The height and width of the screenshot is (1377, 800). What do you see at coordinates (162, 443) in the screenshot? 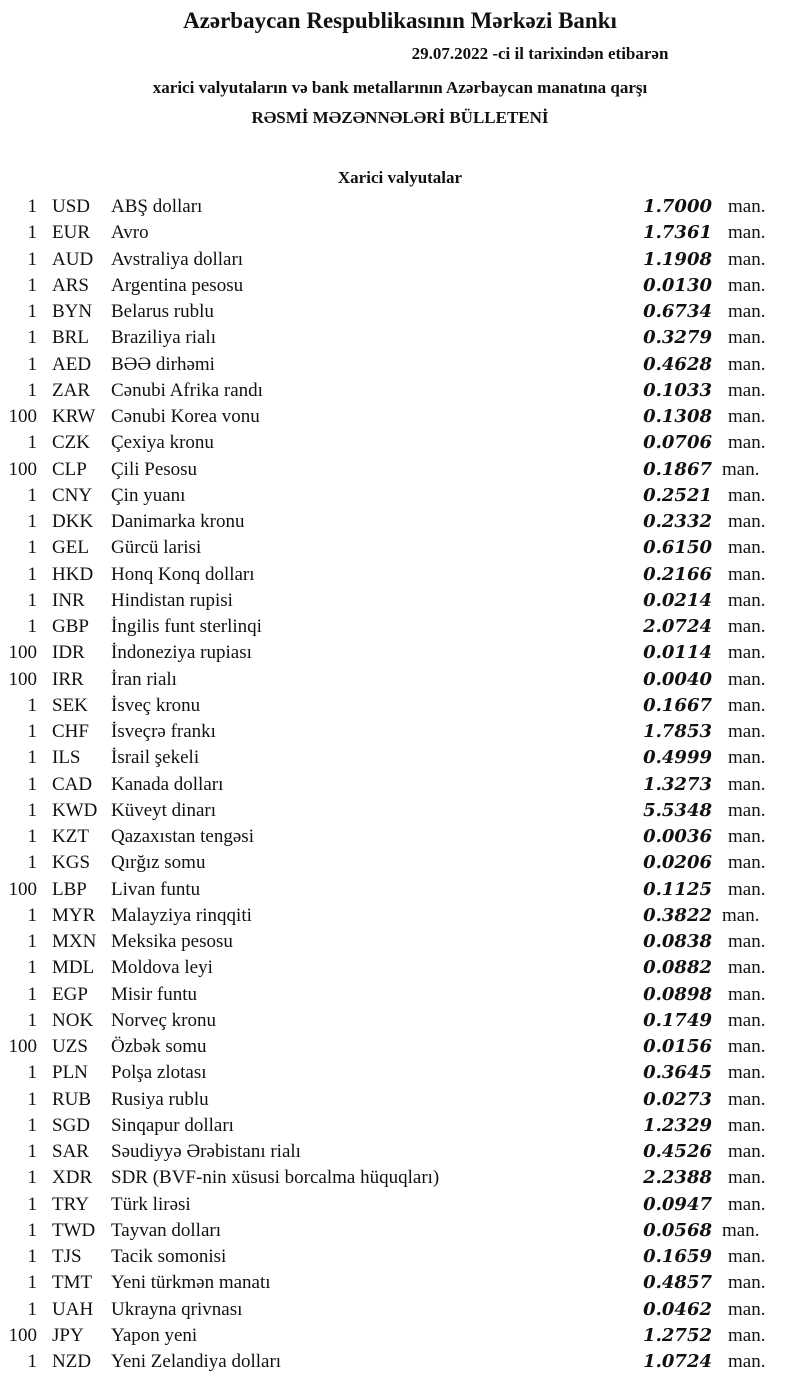
I see `currency-name: Çexiya kronu` at bounding box center [162, 443].